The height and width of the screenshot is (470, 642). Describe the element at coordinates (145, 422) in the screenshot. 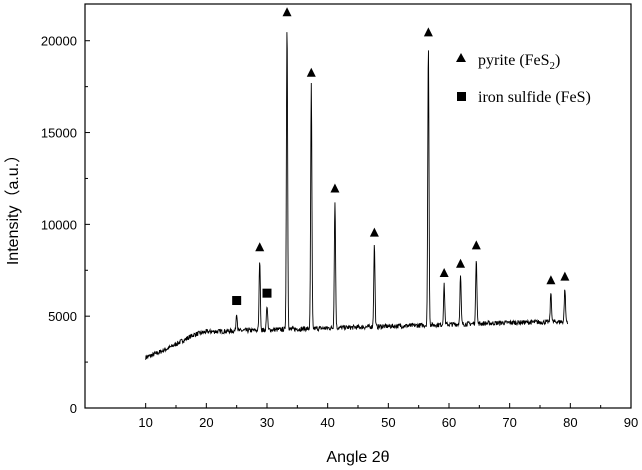

I see `x-tick-label-10: 10` at that location.